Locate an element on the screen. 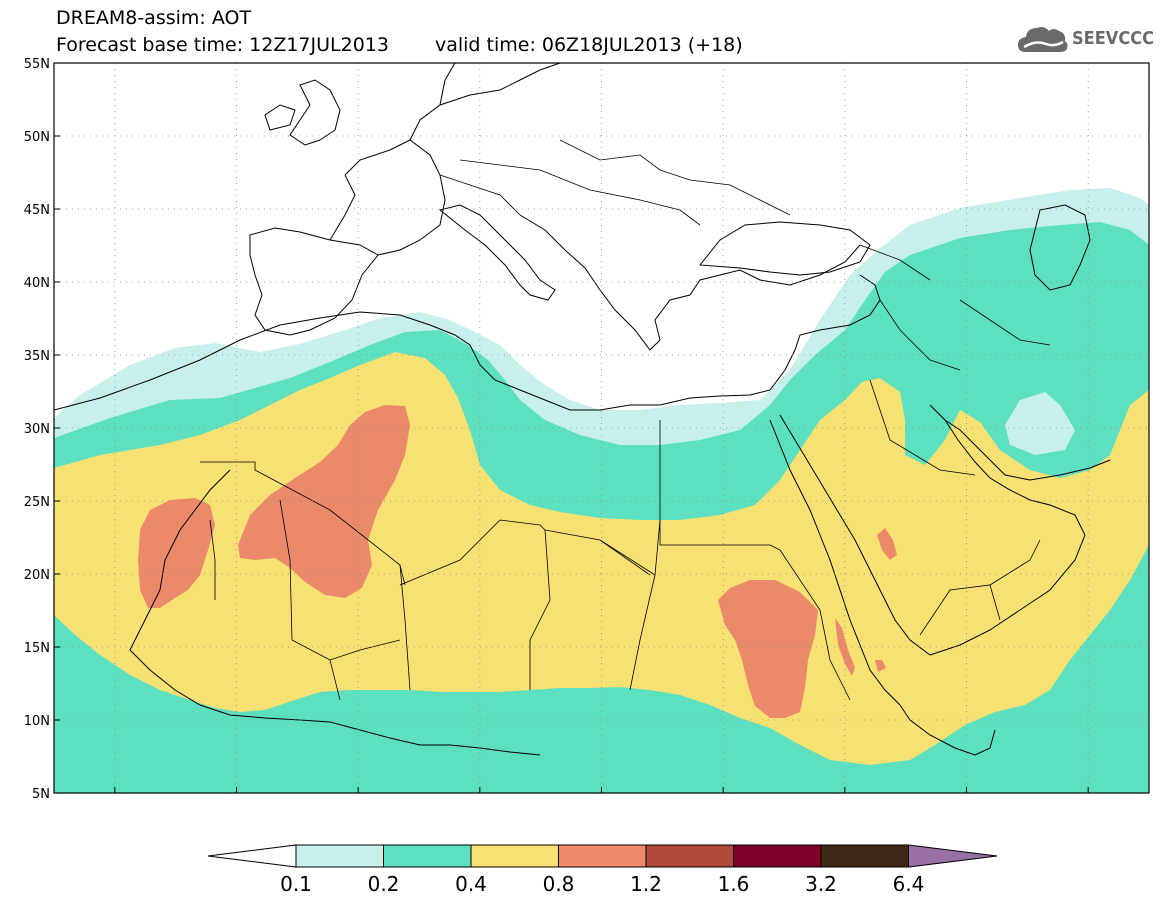  map-title: DREAM8-assim: AOT is located at coordinates (154, 18).